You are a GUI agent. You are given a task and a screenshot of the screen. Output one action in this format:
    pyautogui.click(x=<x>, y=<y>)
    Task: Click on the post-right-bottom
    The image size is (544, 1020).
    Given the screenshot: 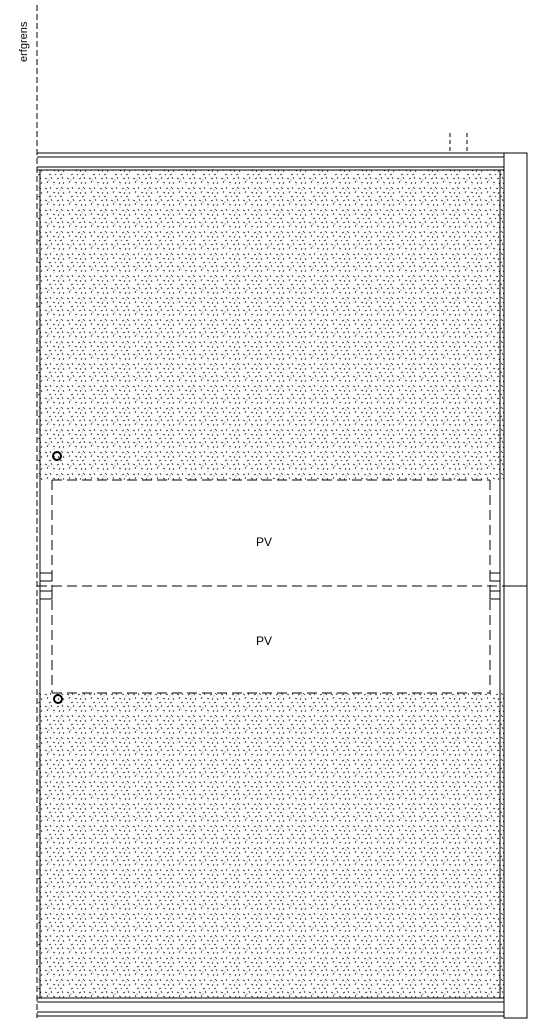 What is the action you would take?
    pyautogui.click(x=495, y=595)
    